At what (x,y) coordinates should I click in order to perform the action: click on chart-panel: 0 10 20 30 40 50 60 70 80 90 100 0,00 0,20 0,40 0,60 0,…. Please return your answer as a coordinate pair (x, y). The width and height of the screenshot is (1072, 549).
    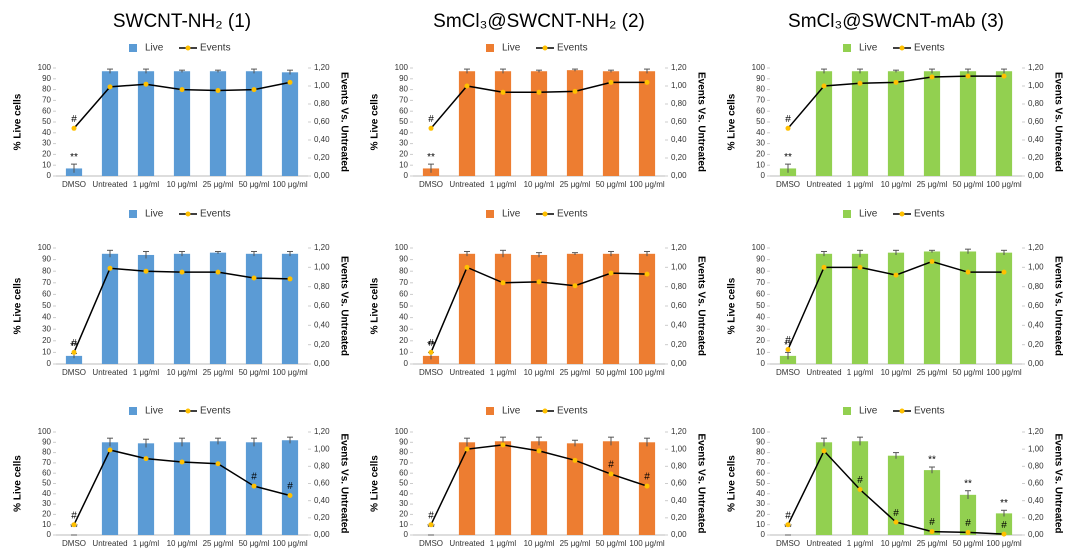
    Looking at the image, I should click on (895, 293).